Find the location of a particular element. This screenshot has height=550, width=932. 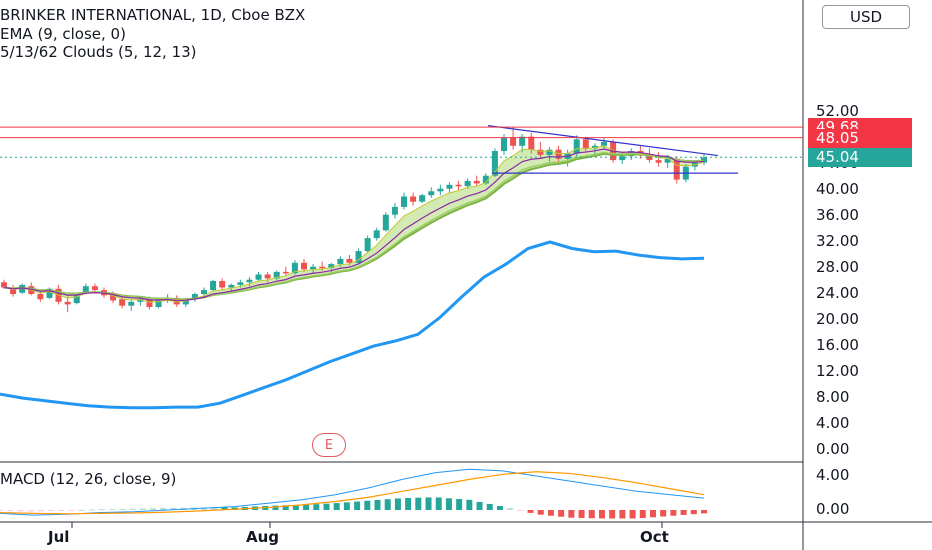

price-tick: 0.00 is located at coordinates (833, 449).